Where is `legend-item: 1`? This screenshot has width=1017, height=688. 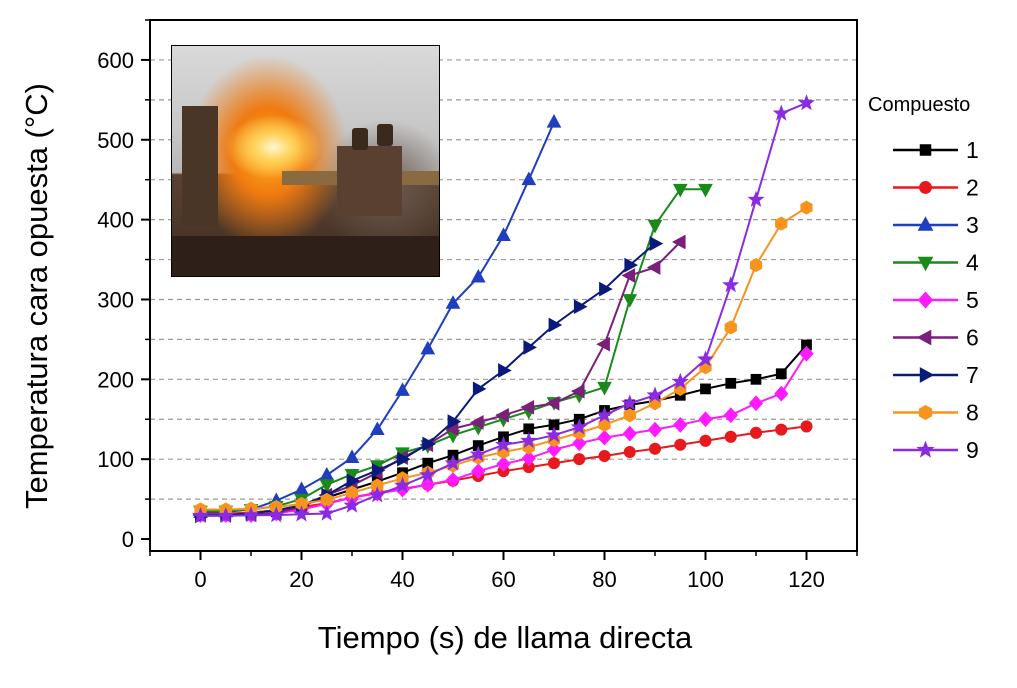 legend-item: 1 is located at coordinates (936, 150).